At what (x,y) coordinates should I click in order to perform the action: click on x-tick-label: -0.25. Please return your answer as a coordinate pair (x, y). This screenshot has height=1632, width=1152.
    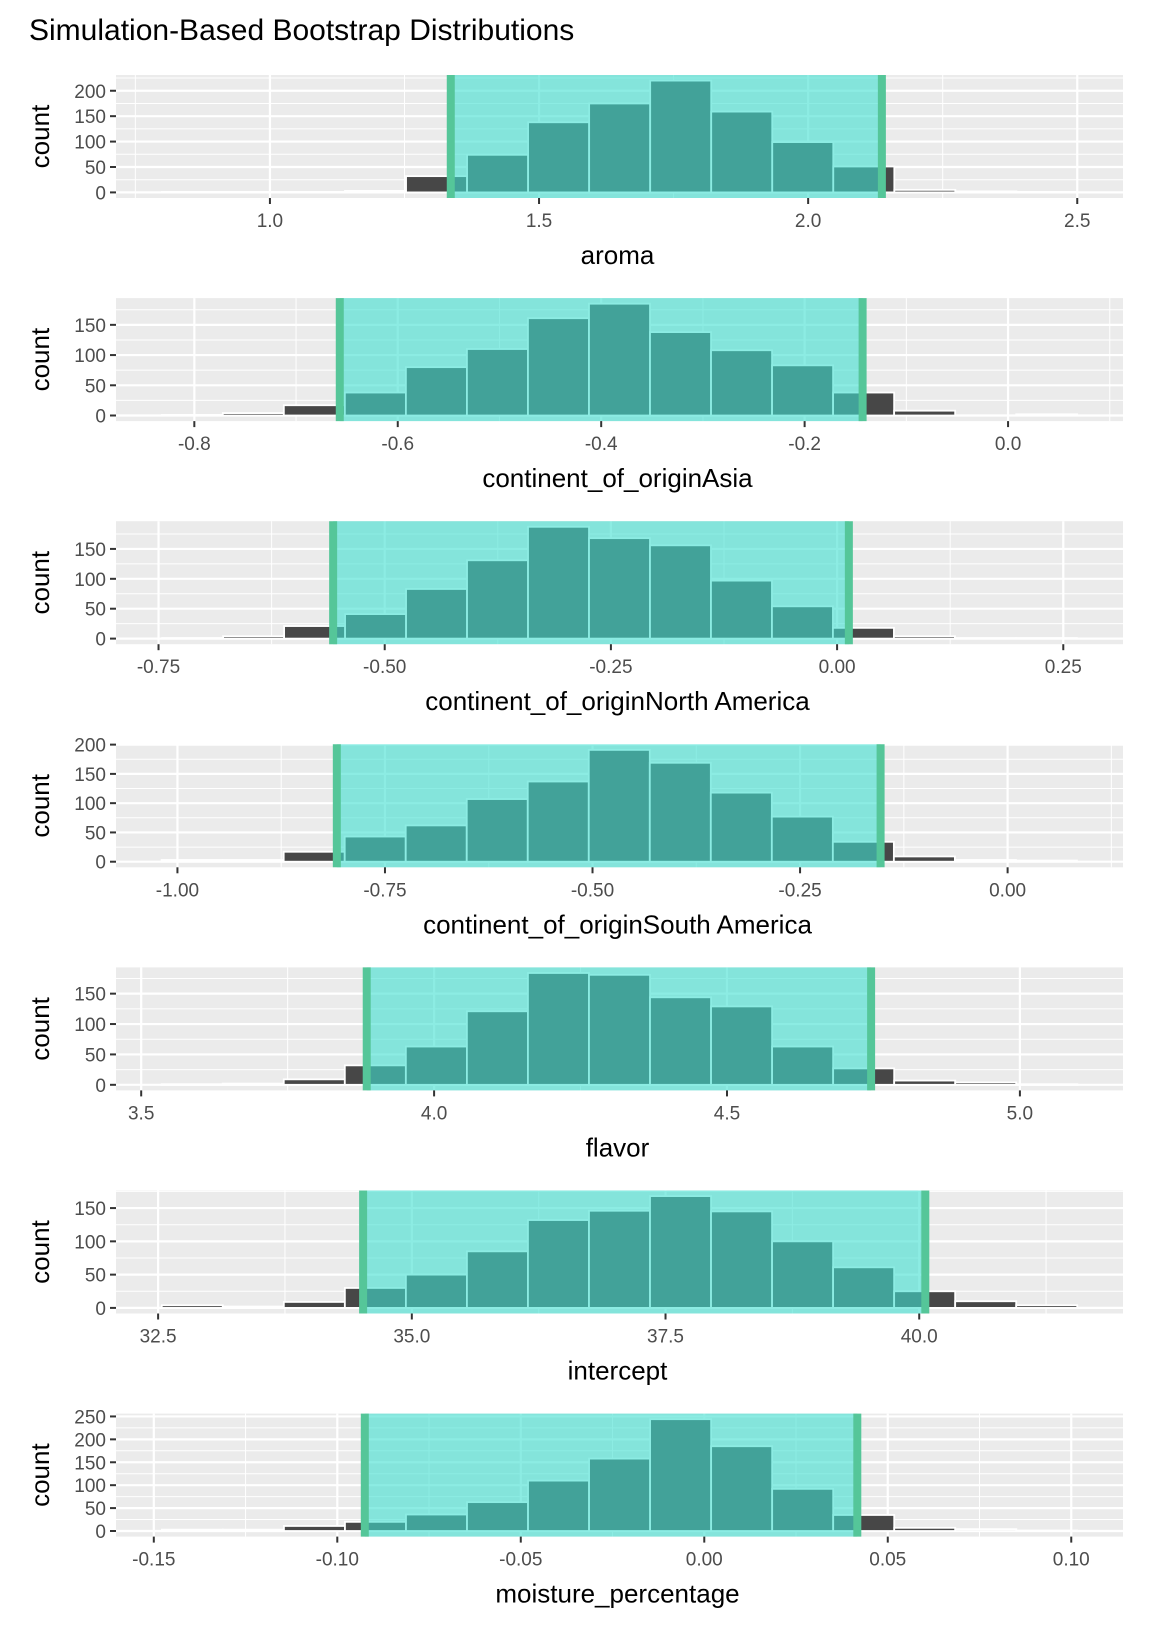
    Looking at the image, I should click on (610, 667).